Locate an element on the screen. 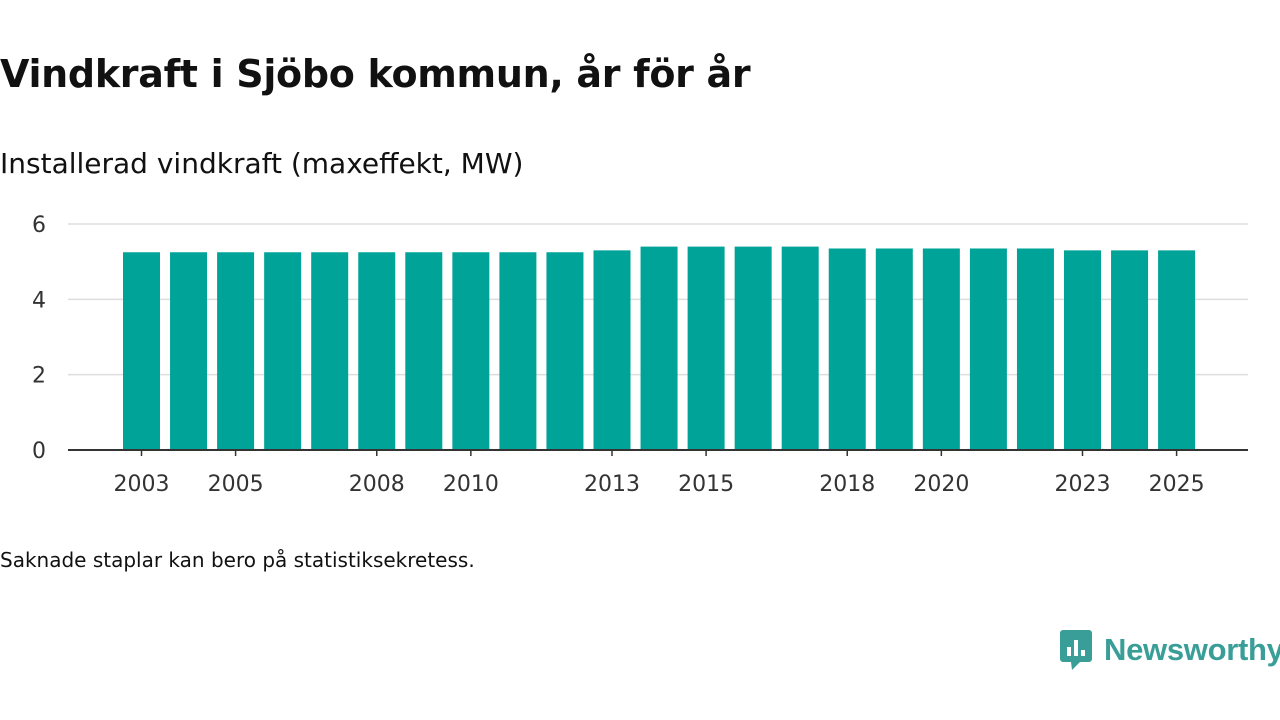 Image resolution: width=1280 pixels, height=720 pixels. bar-2012 is located at coordinates (565, 351).